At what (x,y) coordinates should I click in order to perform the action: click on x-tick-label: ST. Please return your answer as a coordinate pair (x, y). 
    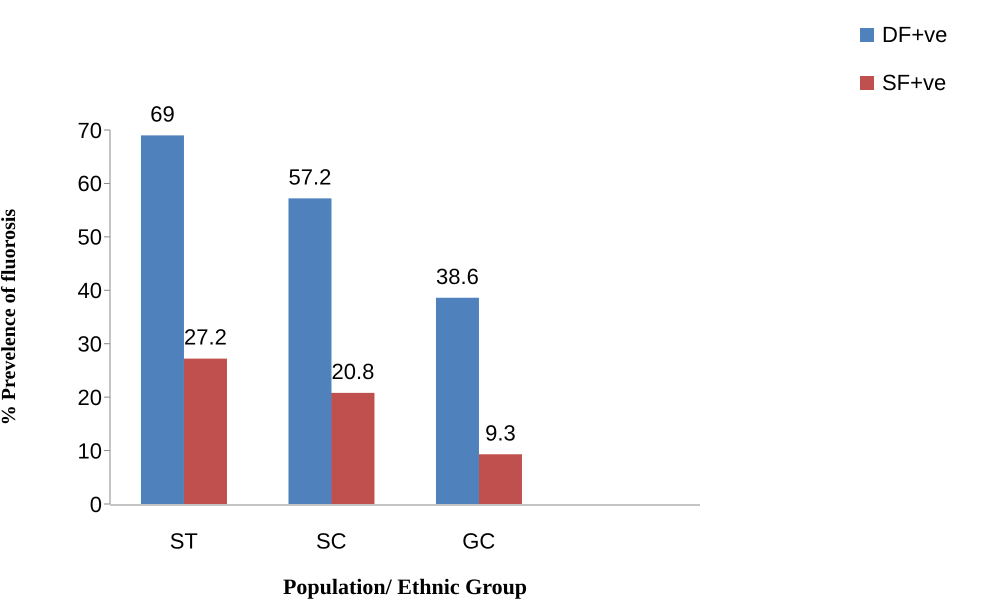
    Looking at the image, I should click on (184, 541).